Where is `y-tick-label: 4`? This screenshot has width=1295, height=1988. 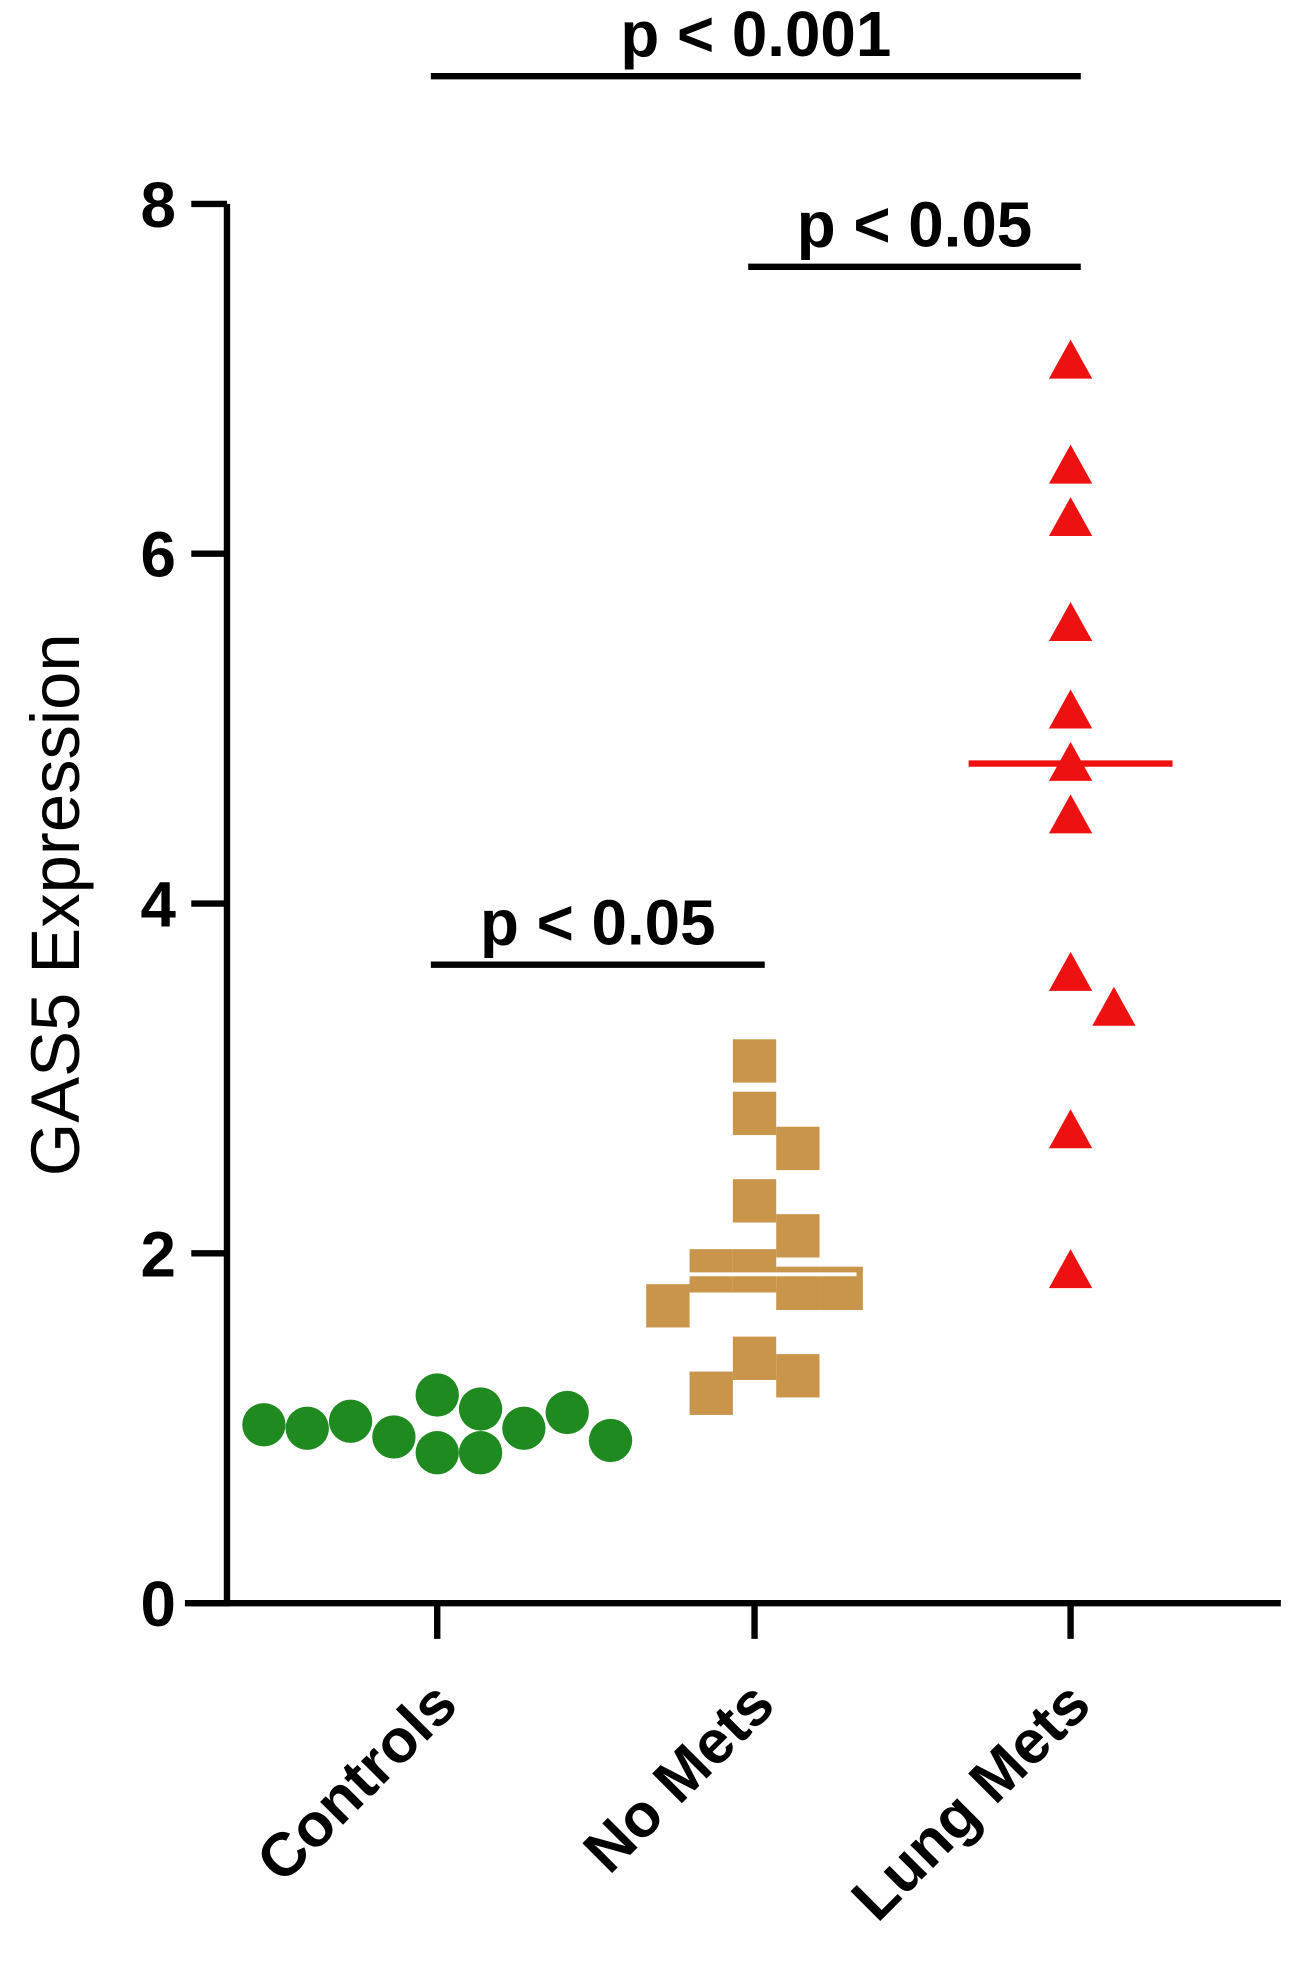 y-tick-label: 4 is located at coordinates (159, 904).